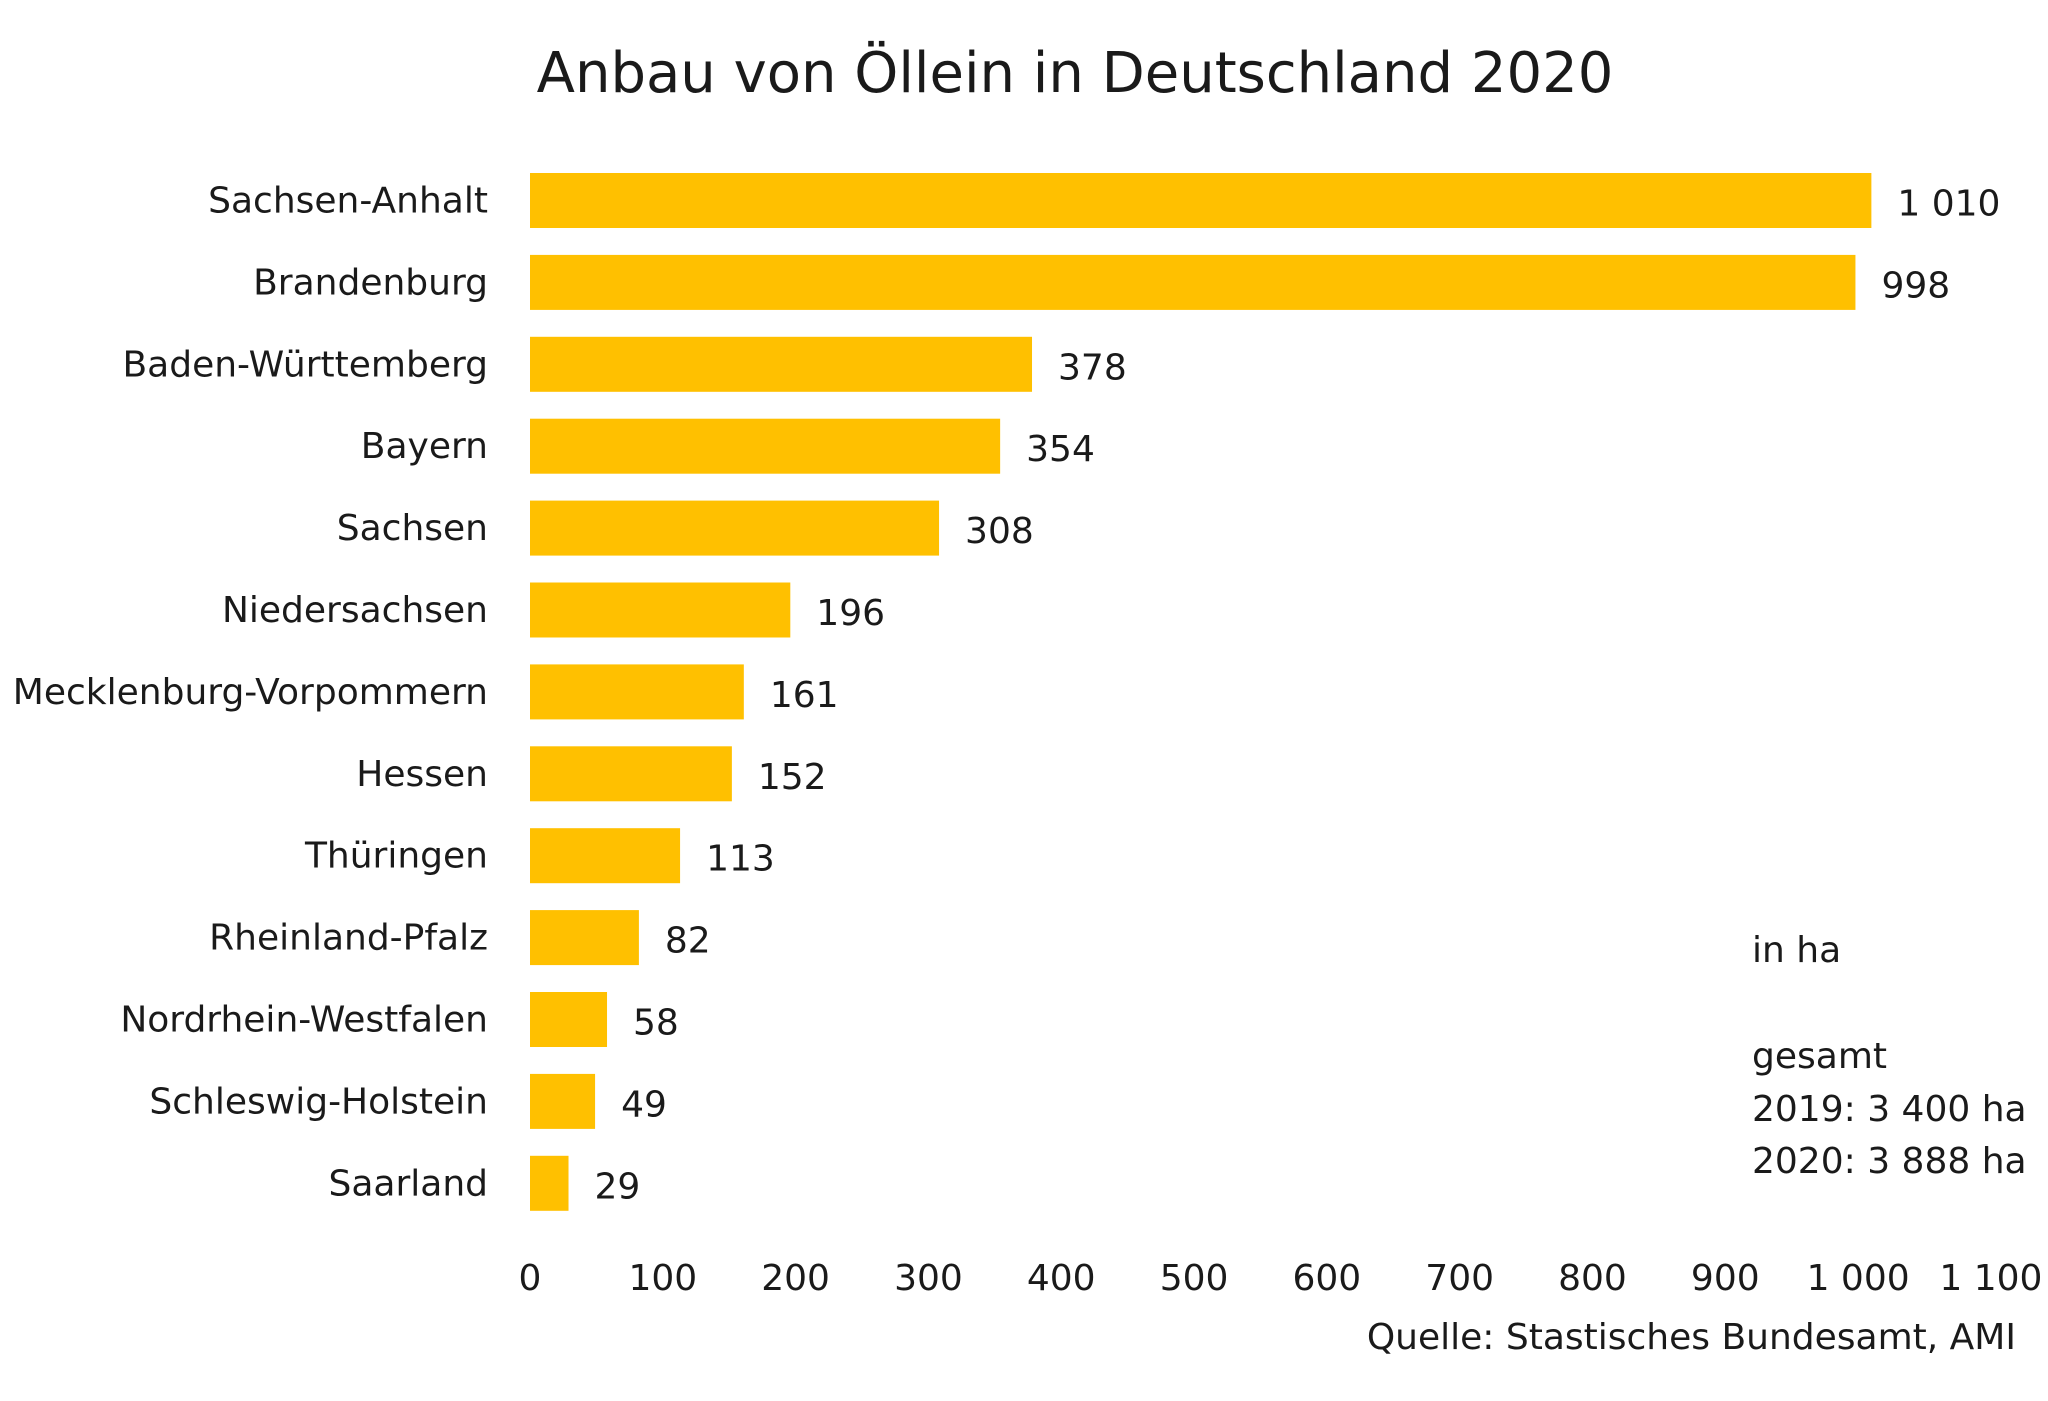 The height and width of the screenshot is (1401, 2048). What do you see at coordinates (1796, 950) in the screenshot?
I see `unit-note: in ha` at bounding box center [1796, 950].